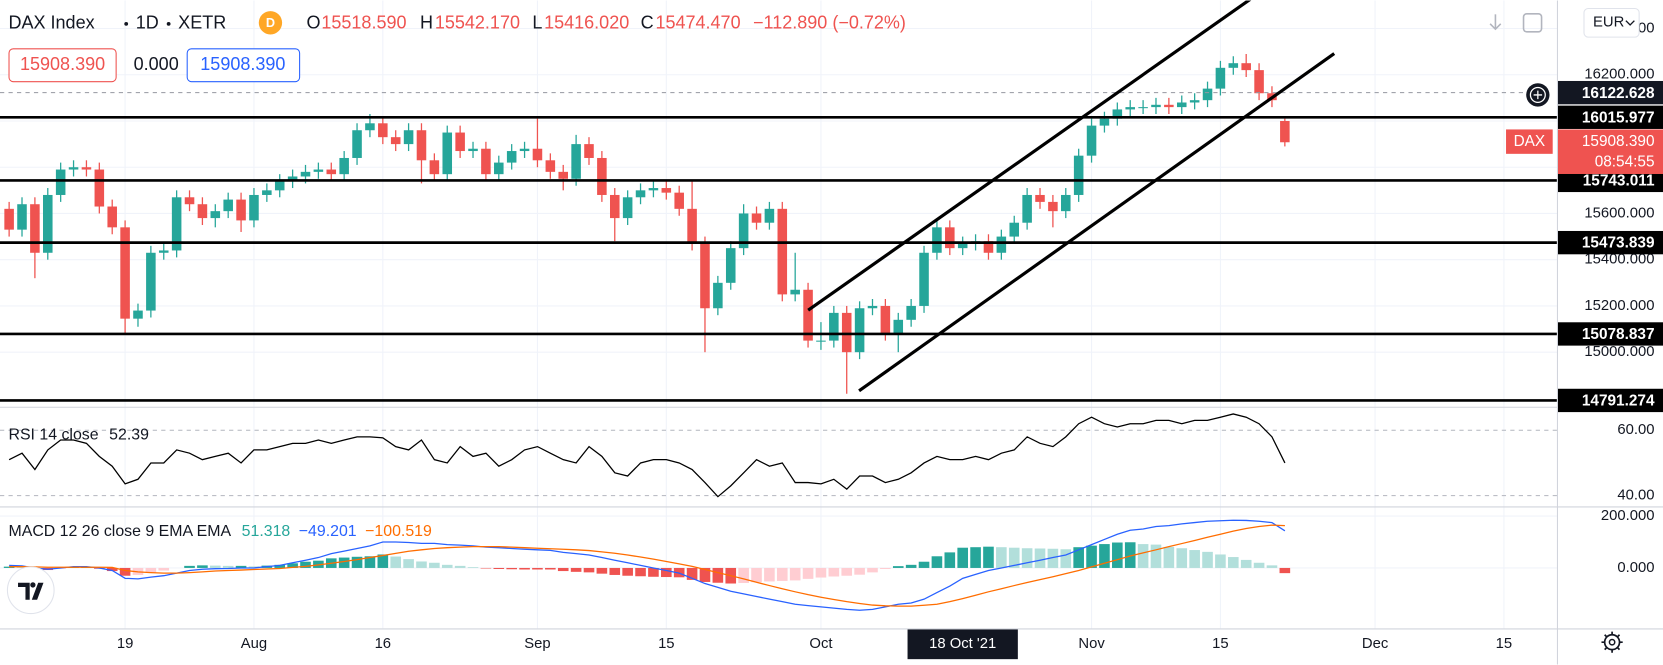 Image resolution: width=1663 pixels, height=665 pixels. Describe the element at coordinates (51, 23) in the screenshot. I see `symbol: DAX Index` at that location.